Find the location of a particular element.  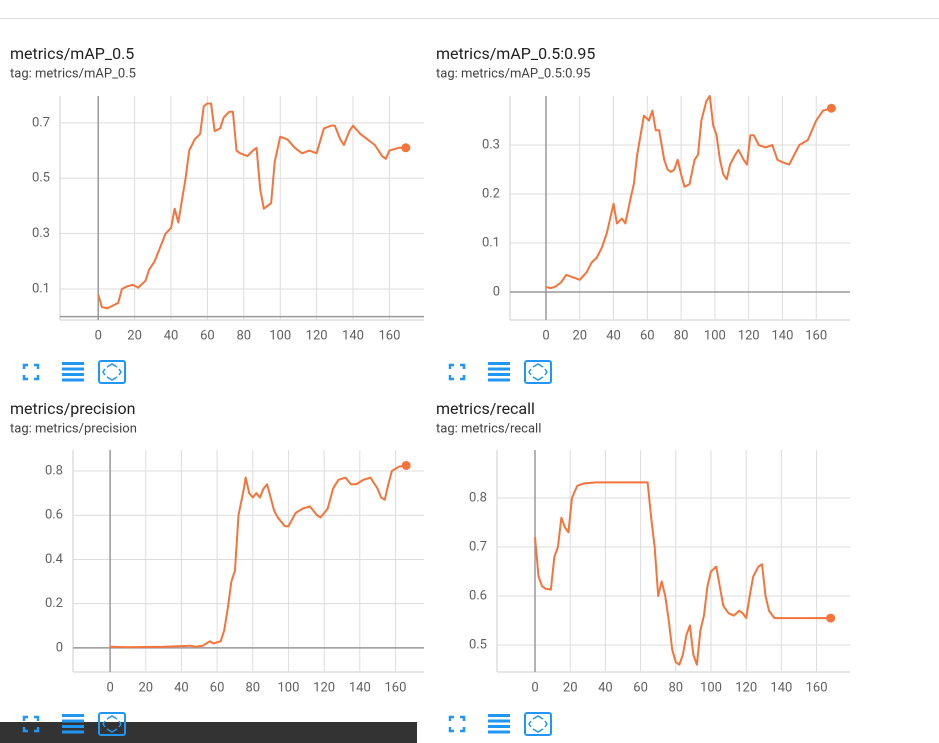

chart-tag: tag: metrics/mAP_0.5:0.95 is located at coordinates (513, 73).